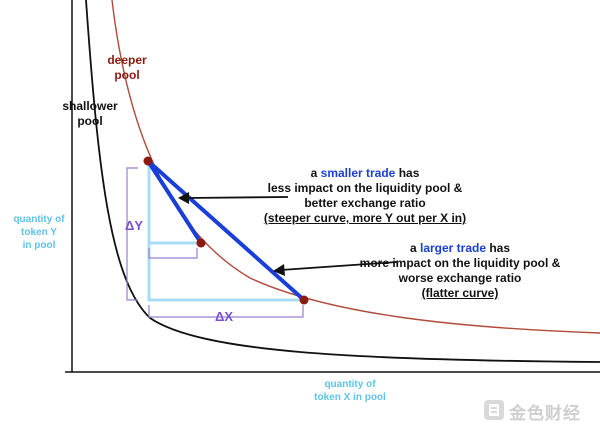 Image resolution: width=600 pixels, height=430 pixels. Describe the element at coordinates (315, 173) in the screenshot. I see `smaller-trade-prefix: a` at that location.